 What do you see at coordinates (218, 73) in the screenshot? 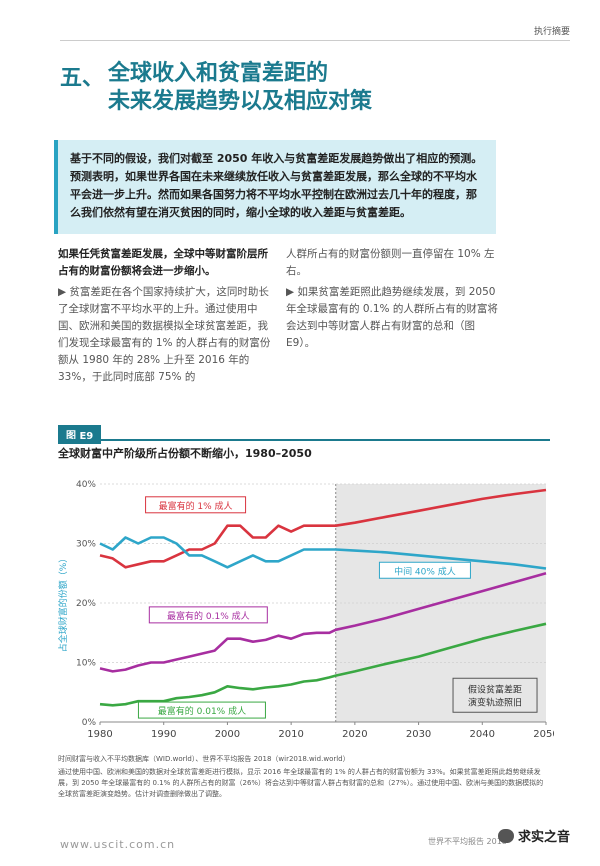
I see `section-title-line1: 全球收入和贫富差距的` at bounding box center [218, 73].